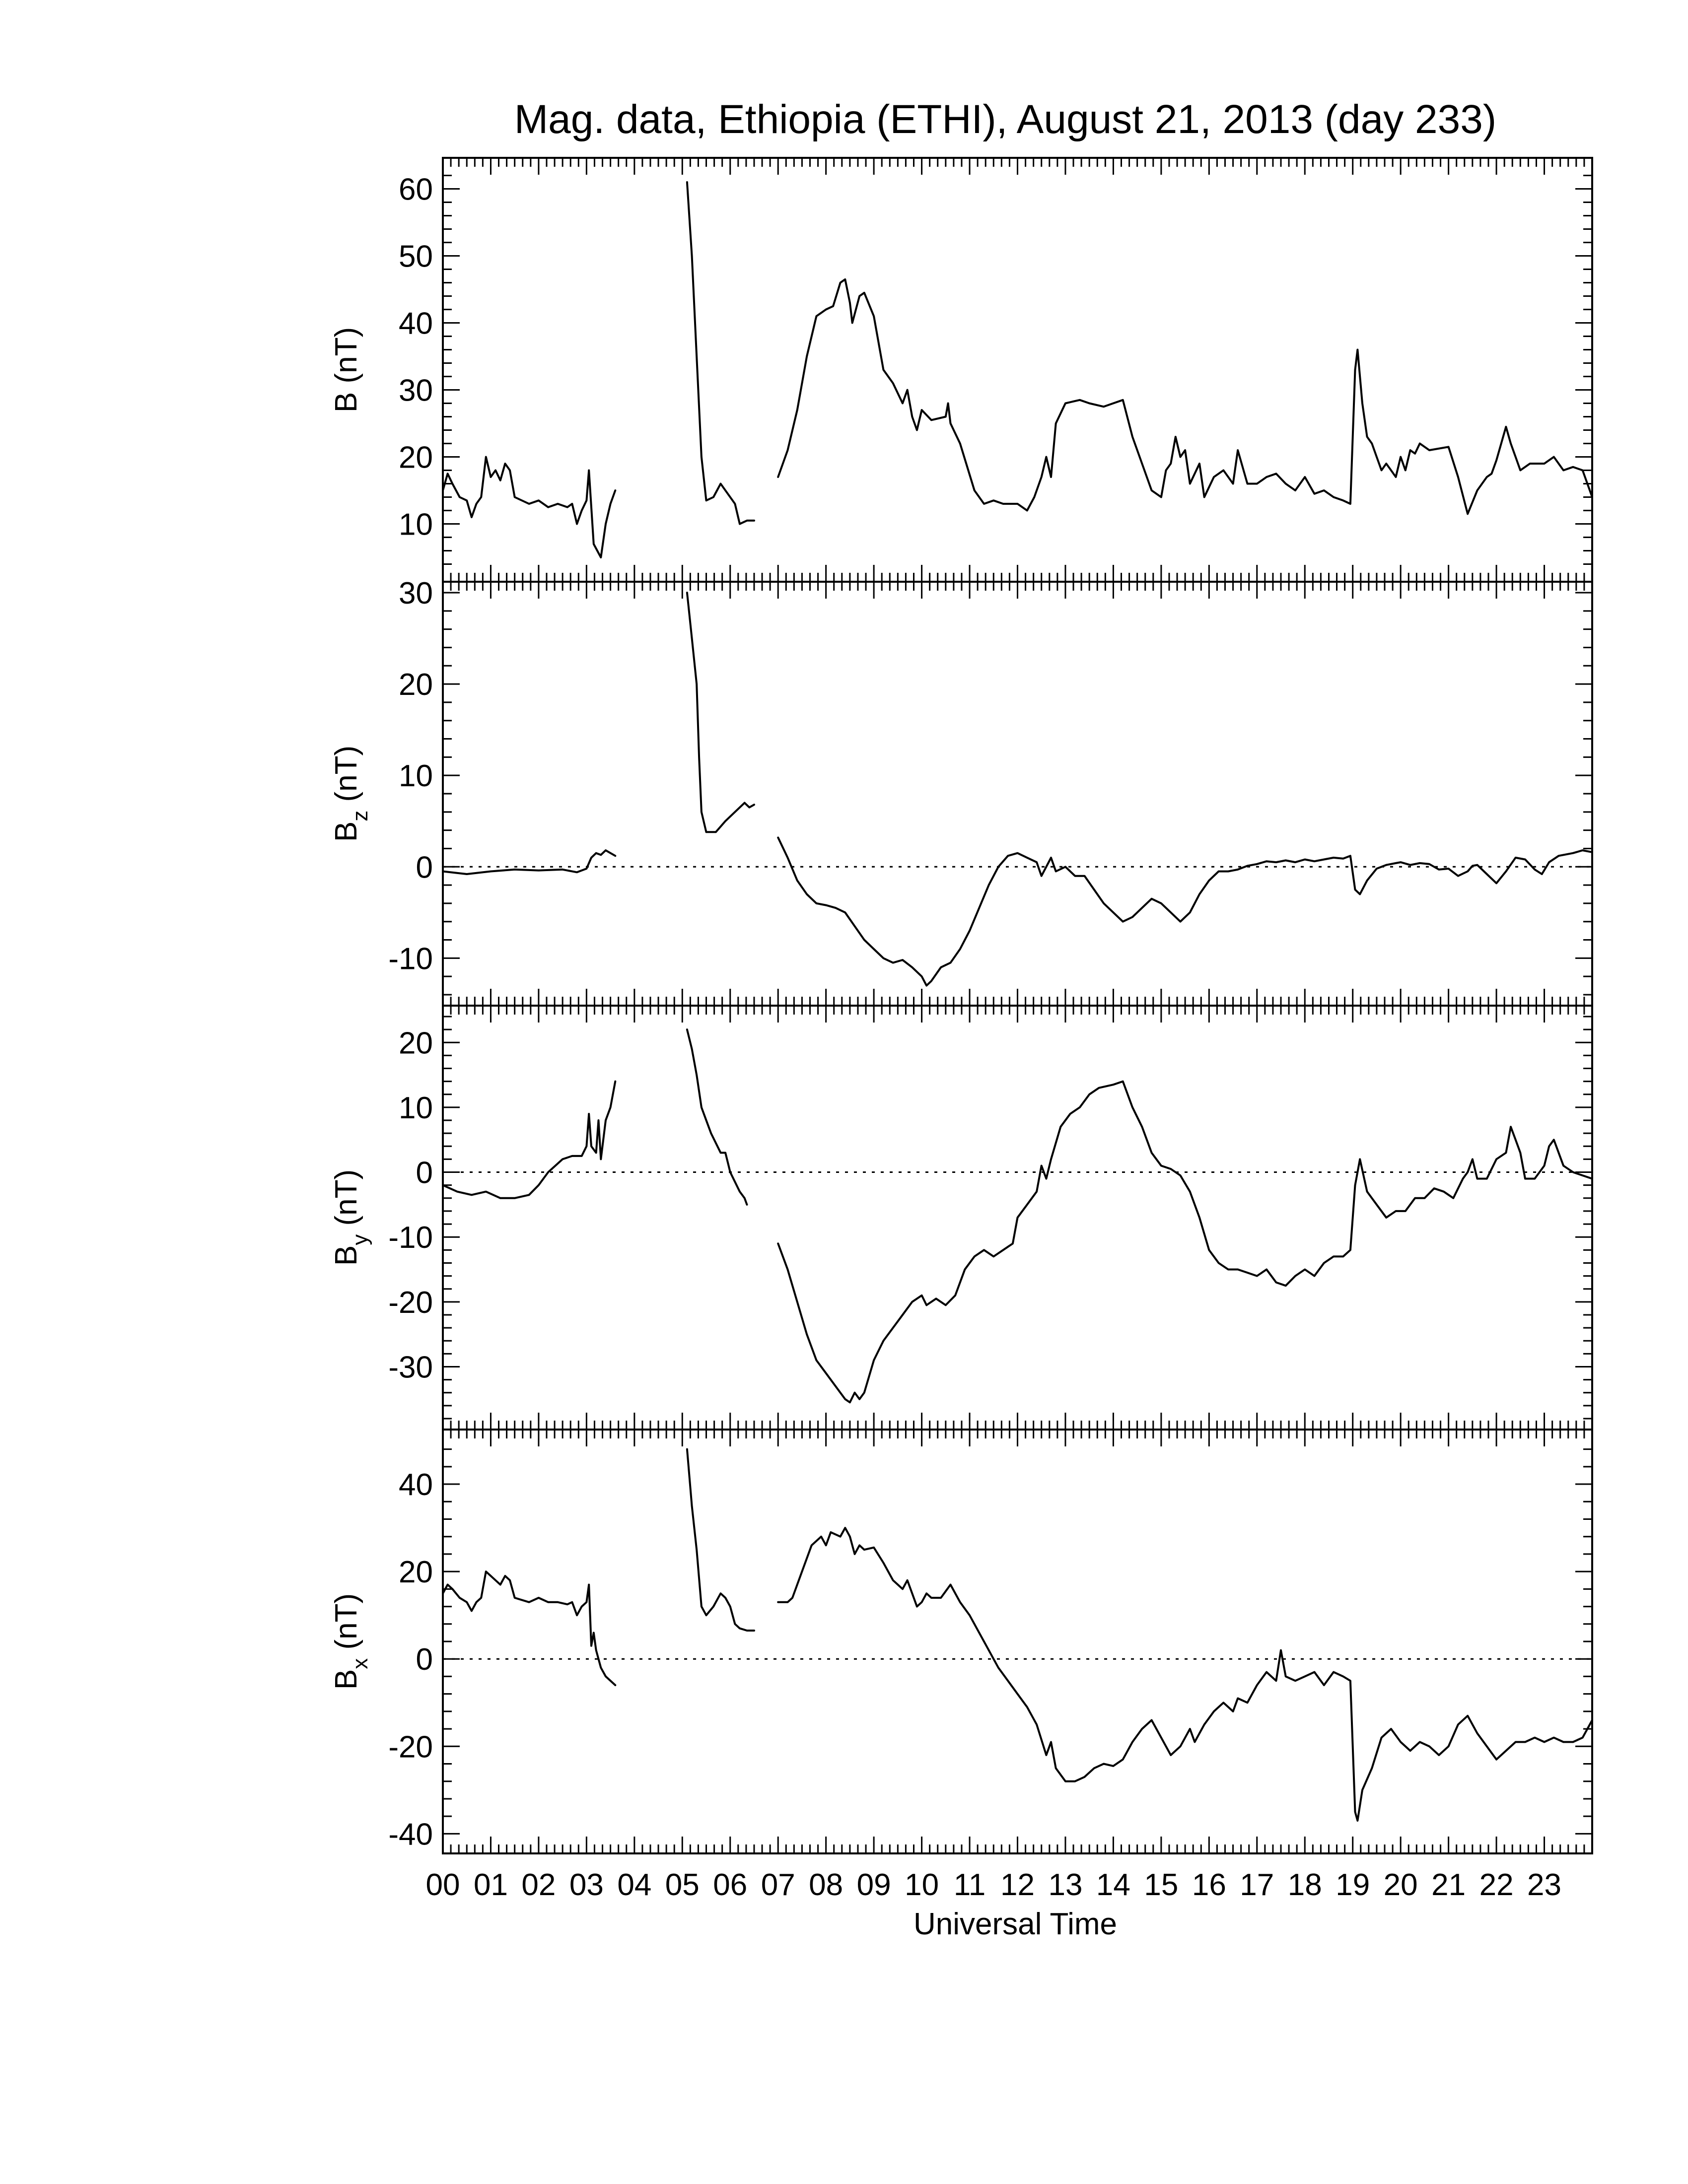 The image size is (1688, 2184). I want to click on x-tick-label: 03, so click(586, 1885).